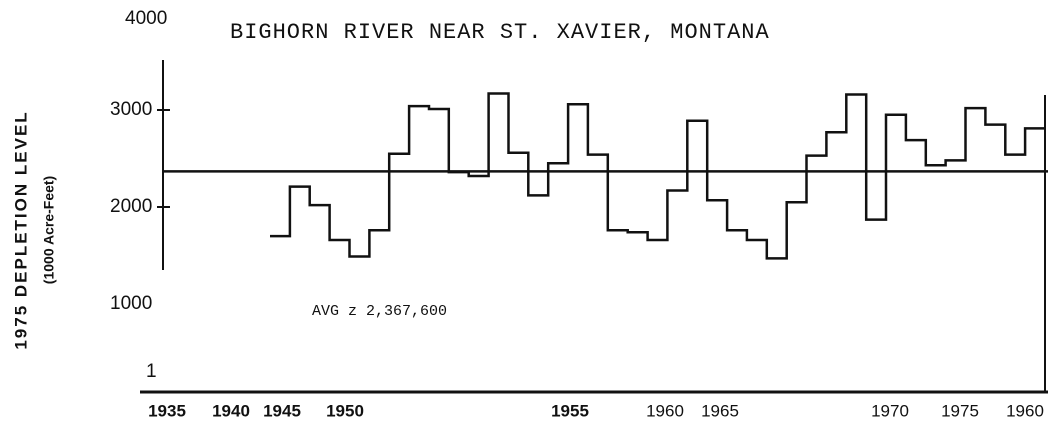  What do you see at coordinates (131, 206) in the screenshot?
I see `y-tick-label: 2000` at bounding box center [131, 206].